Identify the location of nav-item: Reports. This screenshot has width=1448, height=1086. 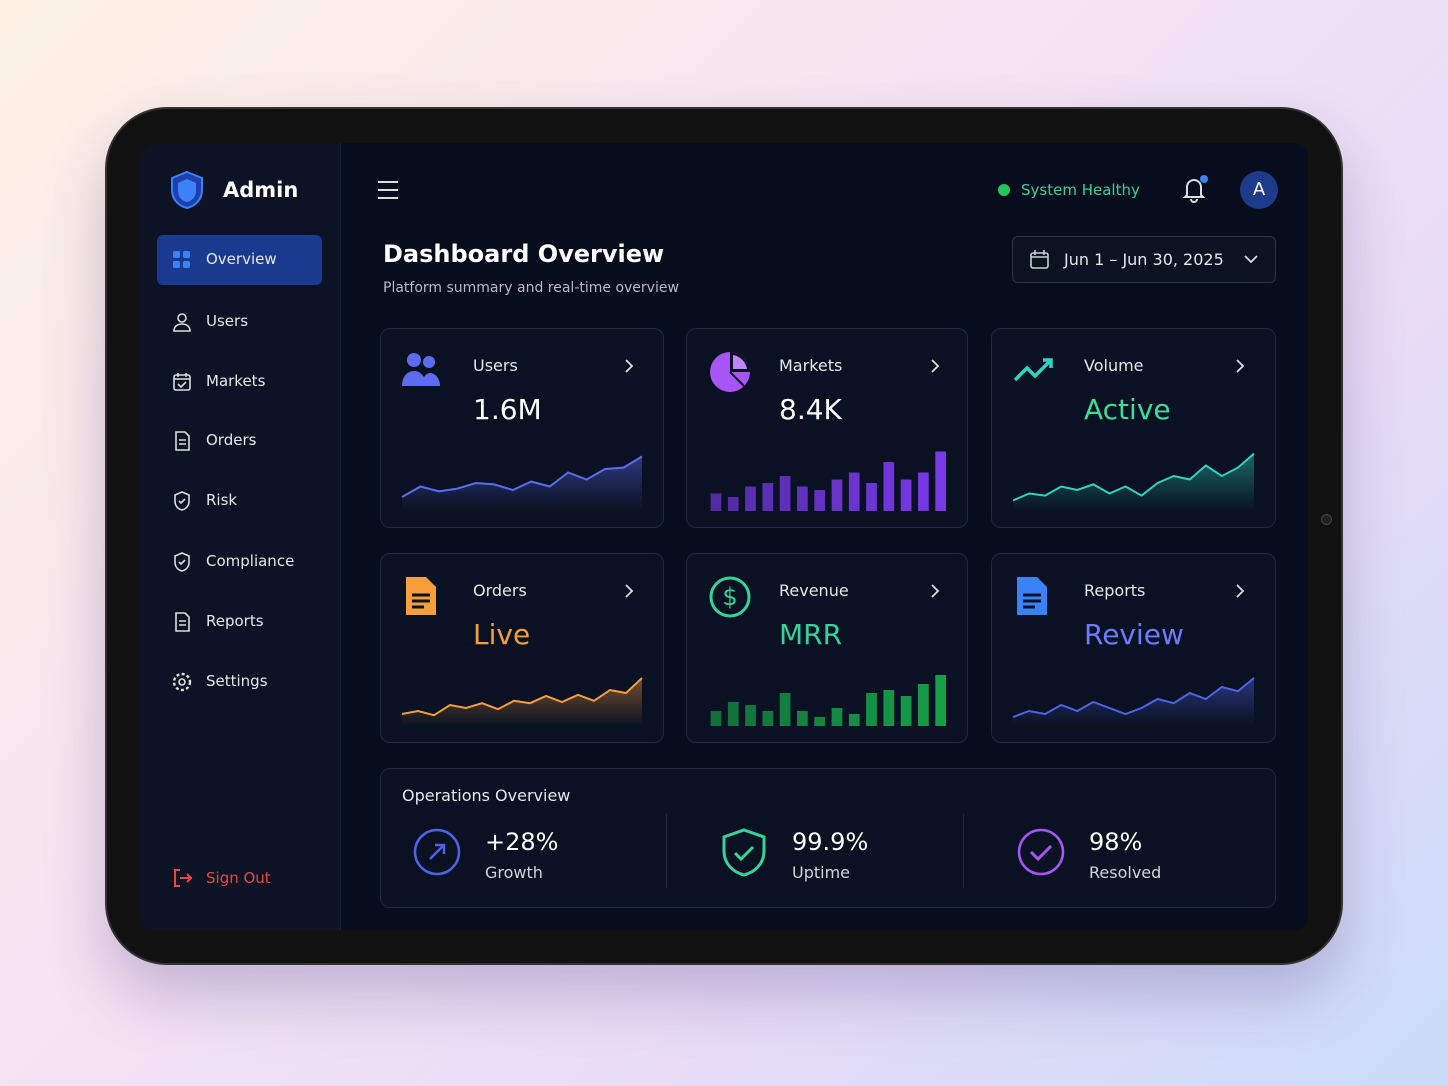
(235, 621).